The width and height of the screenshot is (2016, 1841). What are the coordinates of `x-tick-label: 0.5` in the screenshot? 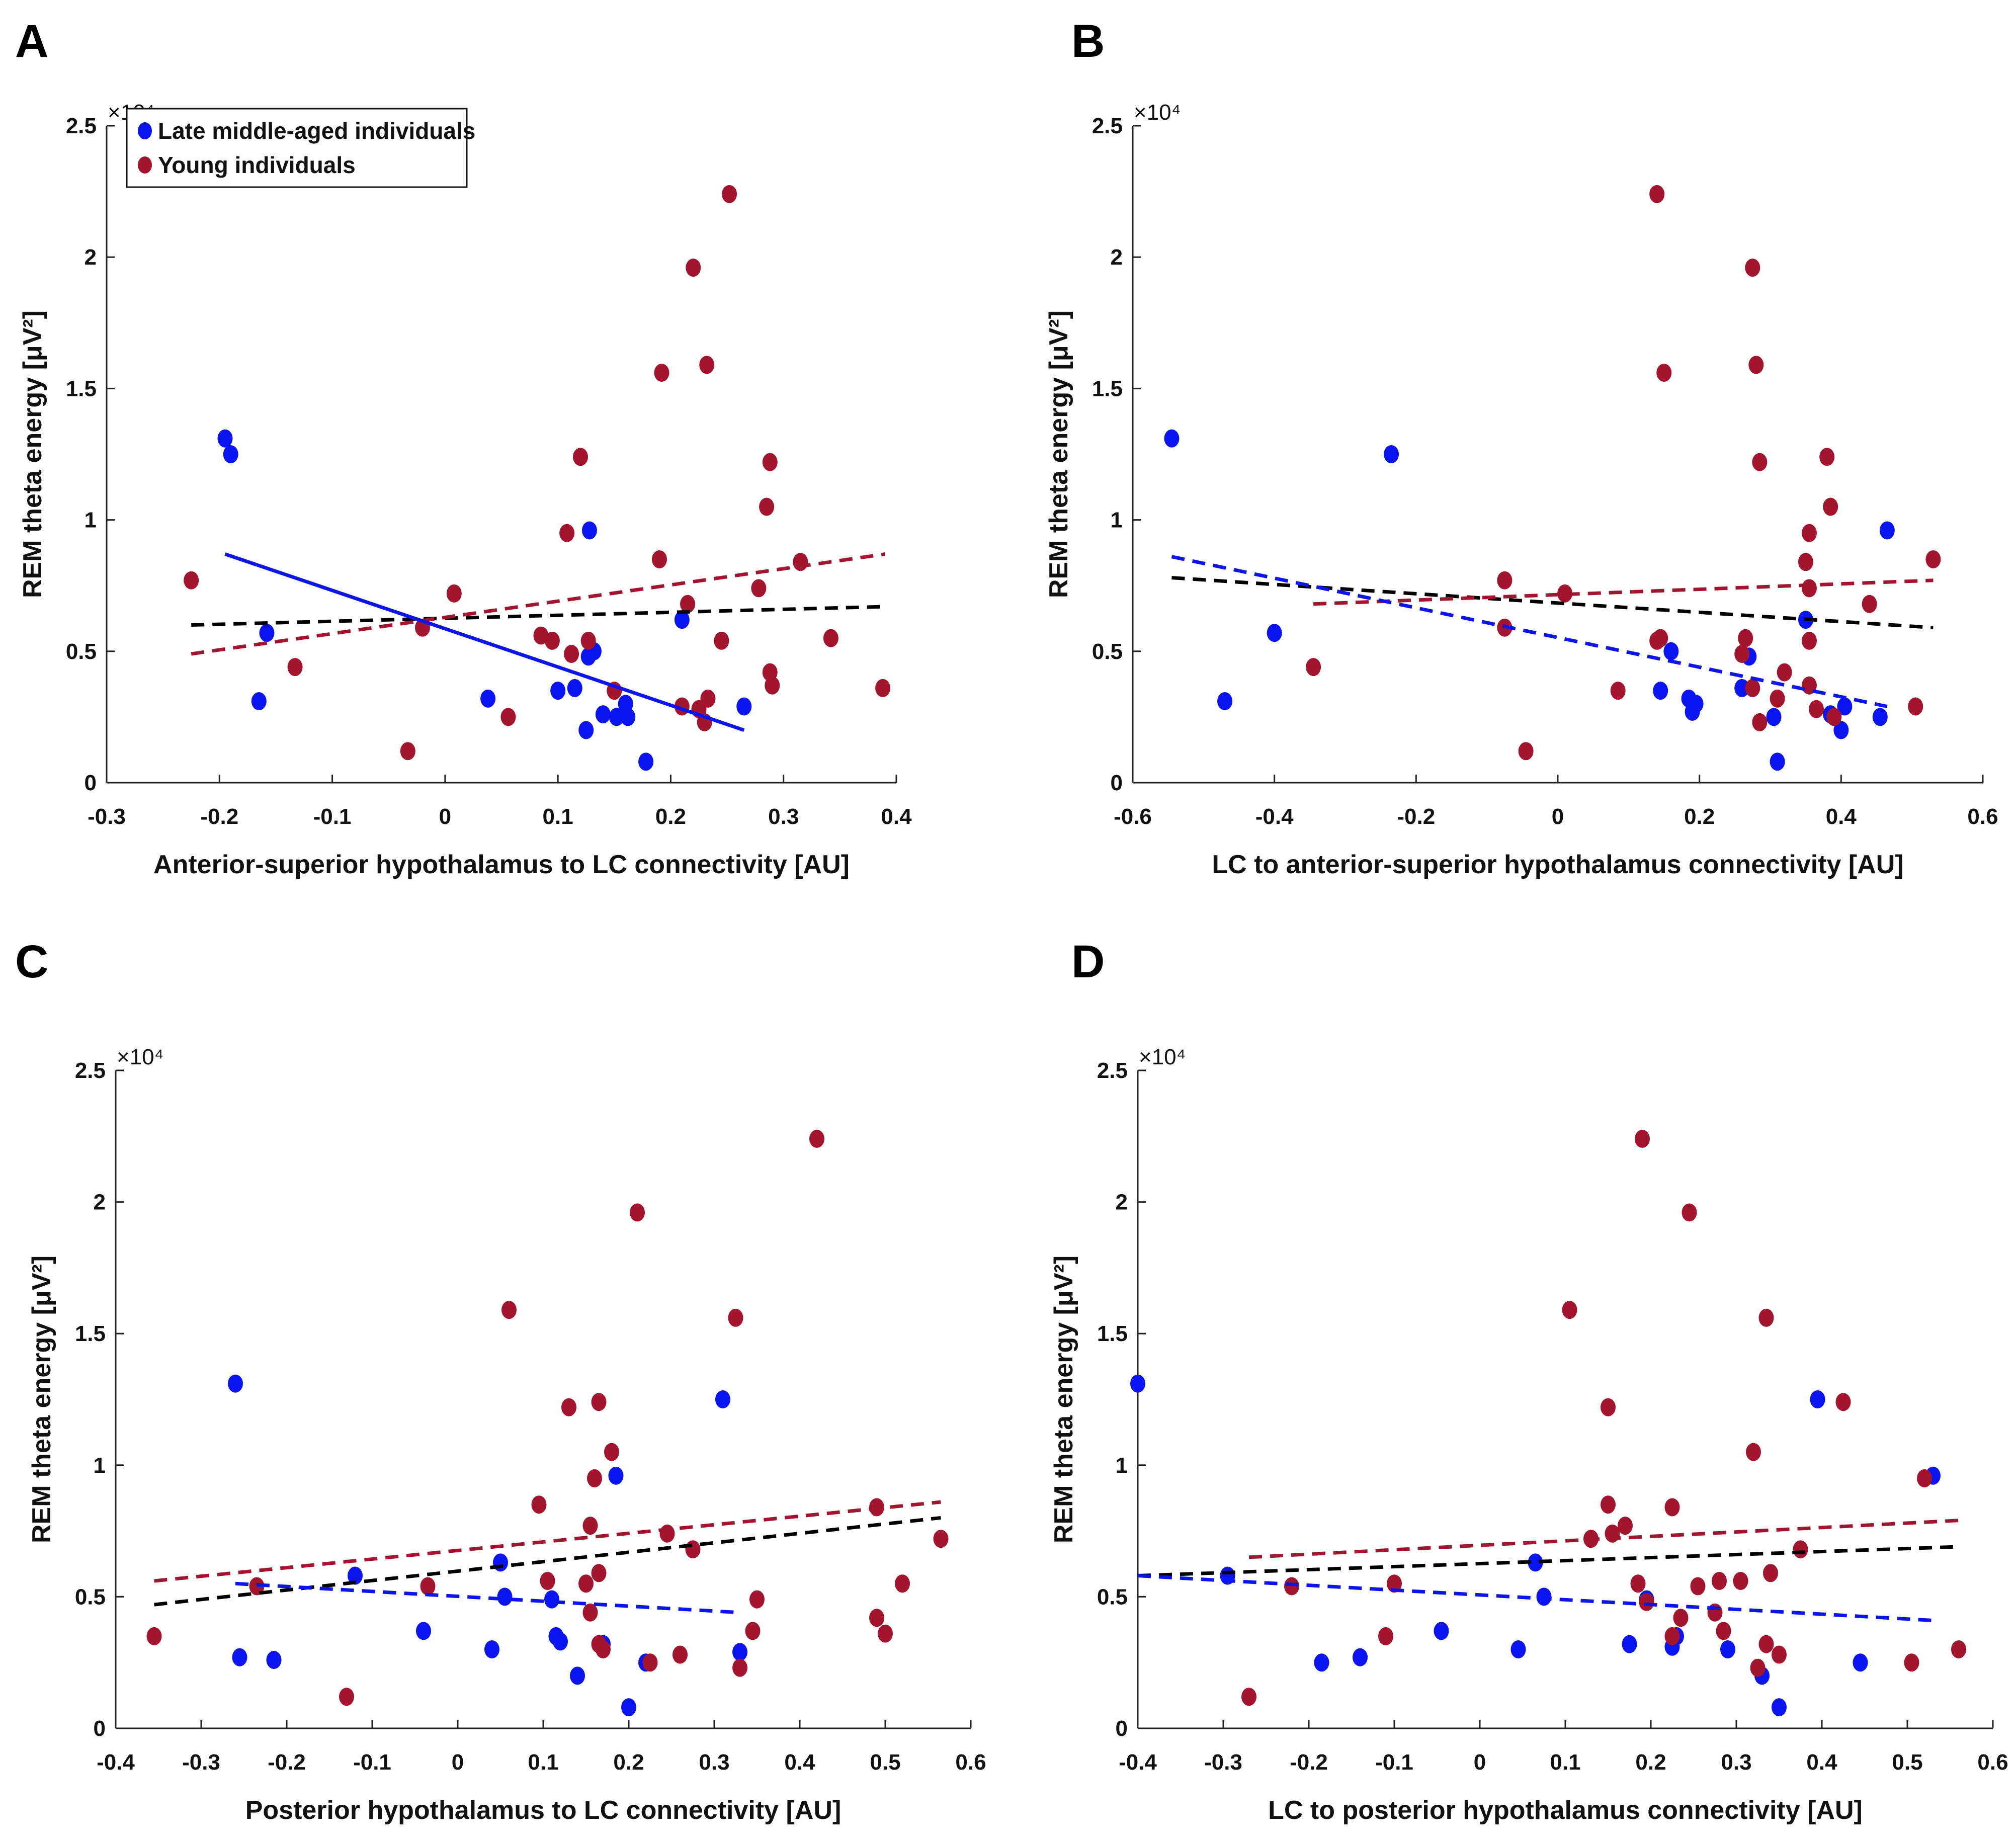 It's located at (885, 1762).